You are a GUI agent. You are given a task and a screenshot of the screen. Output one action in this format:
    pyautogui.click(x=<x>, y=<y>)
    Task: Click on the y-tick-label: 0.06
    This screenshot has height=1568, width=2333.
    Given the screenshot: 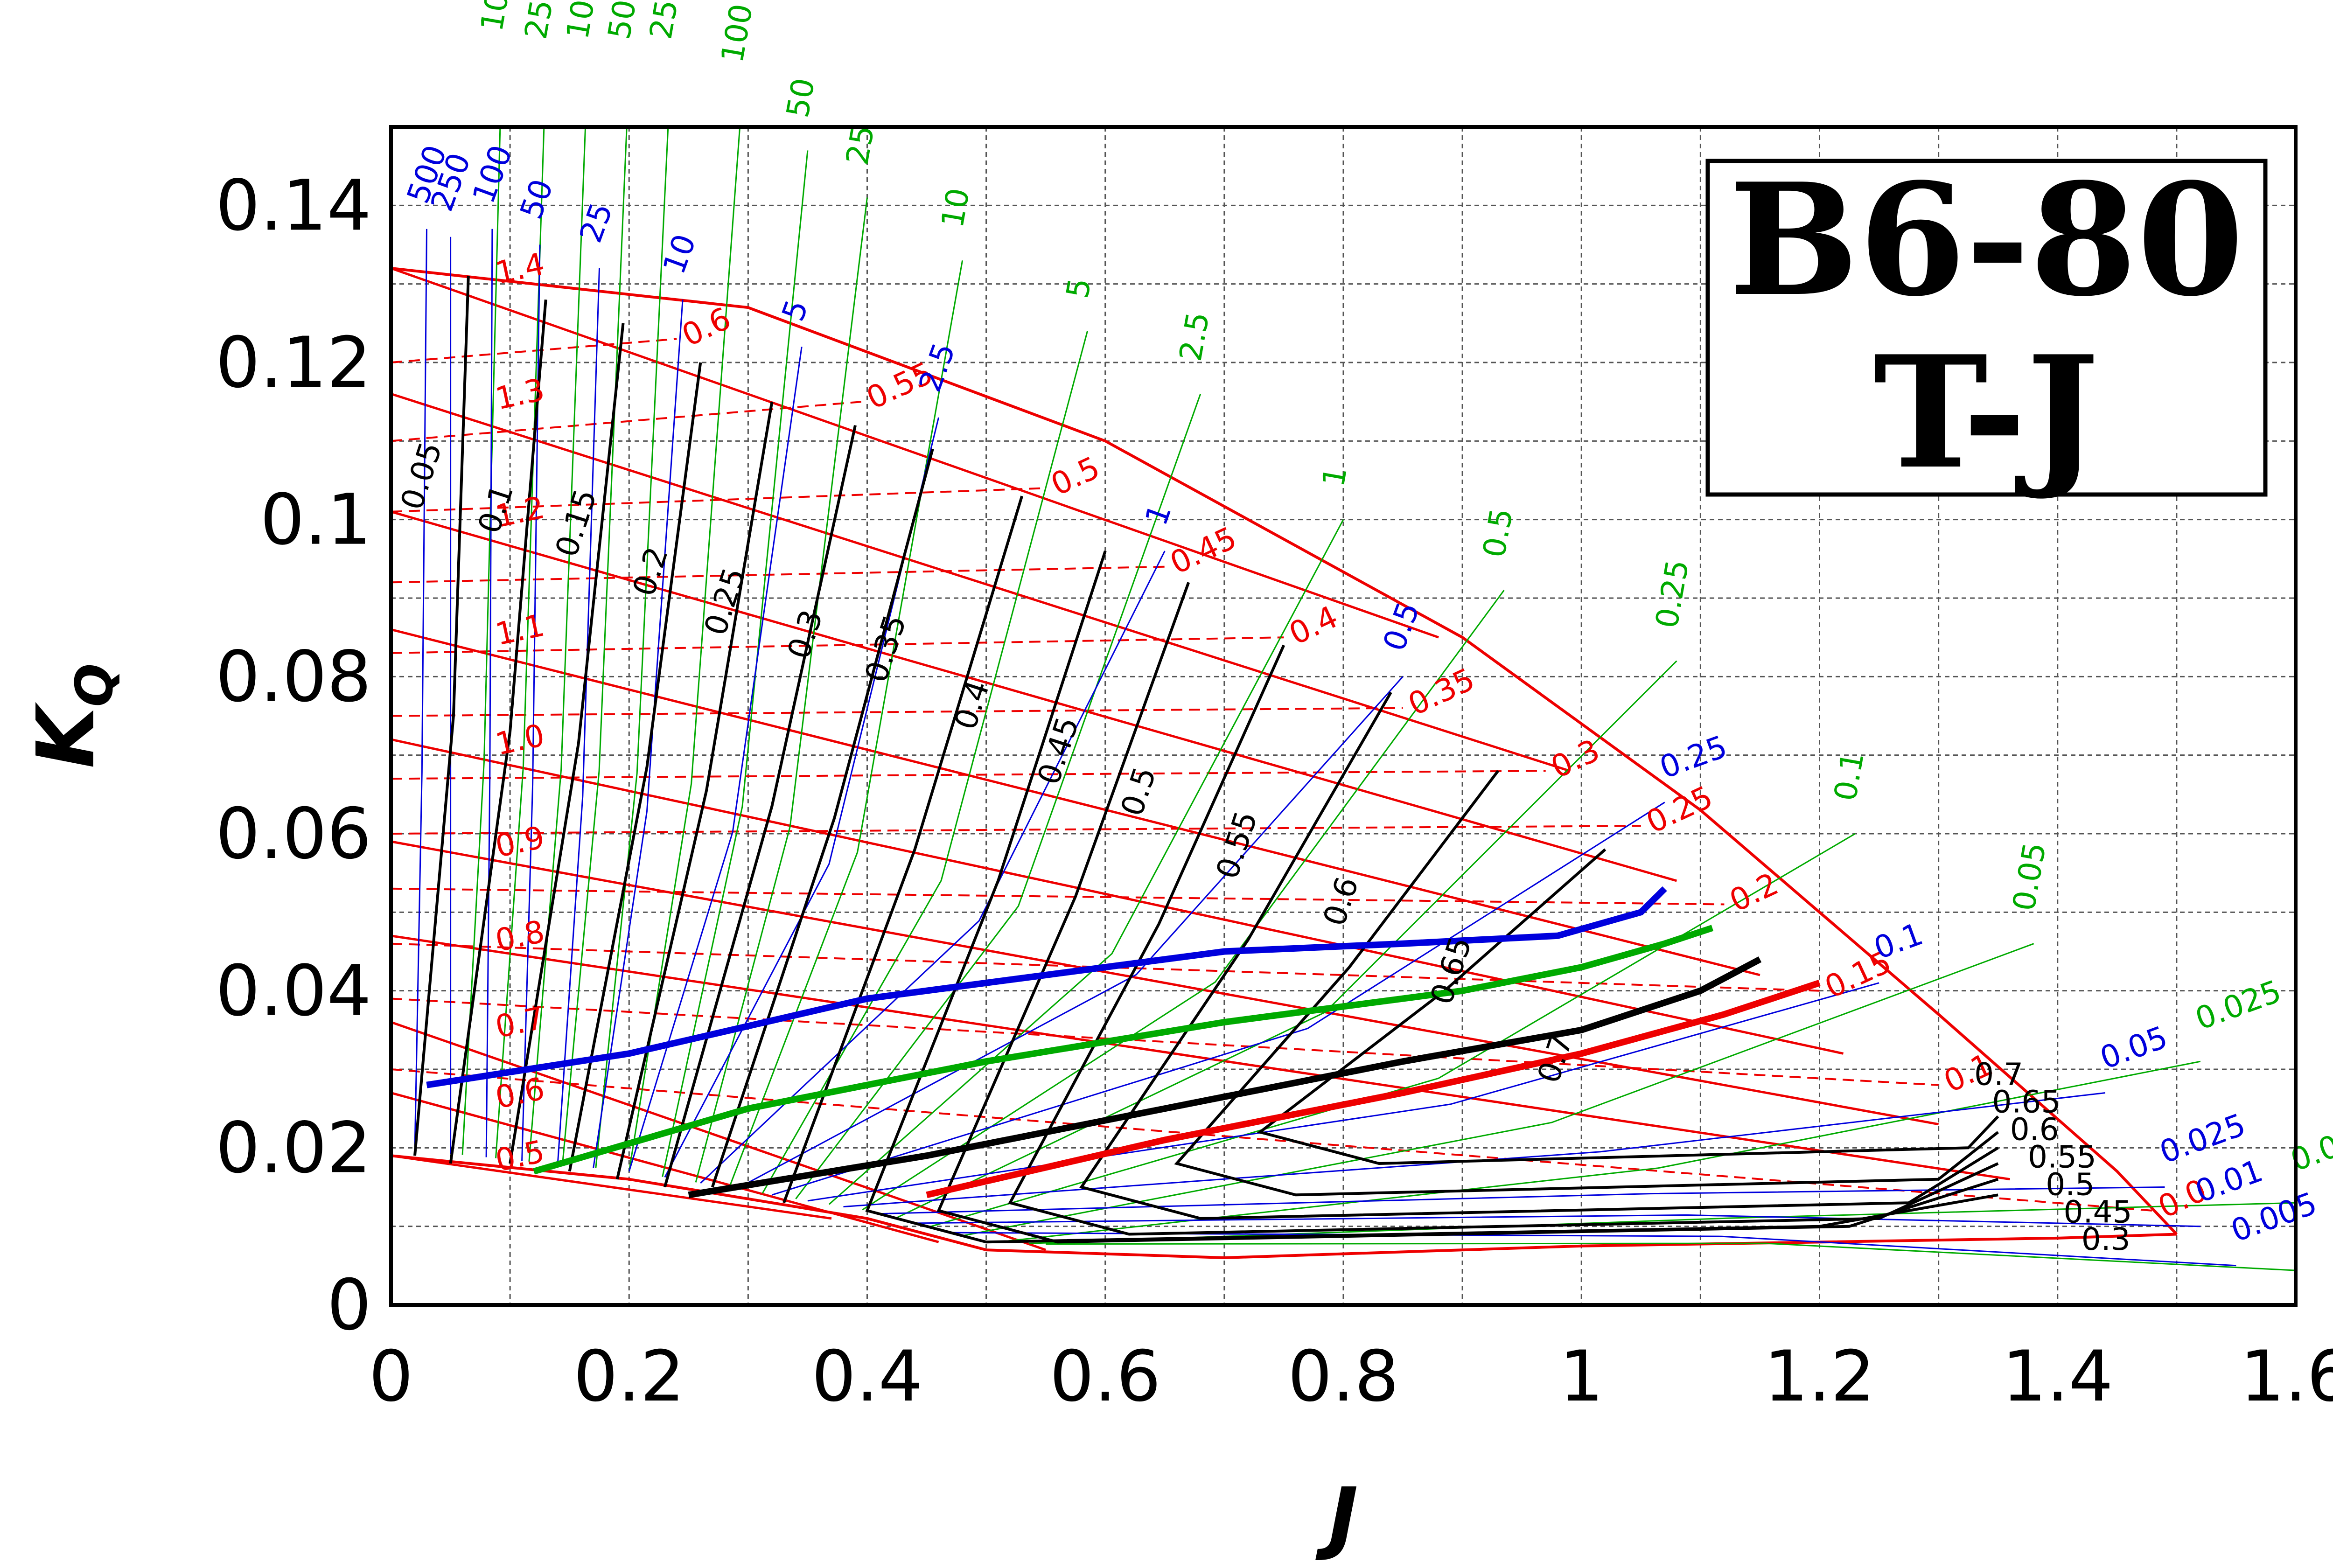 What is the action you would take?
    pyautogui.click(x=293, y=834)
    